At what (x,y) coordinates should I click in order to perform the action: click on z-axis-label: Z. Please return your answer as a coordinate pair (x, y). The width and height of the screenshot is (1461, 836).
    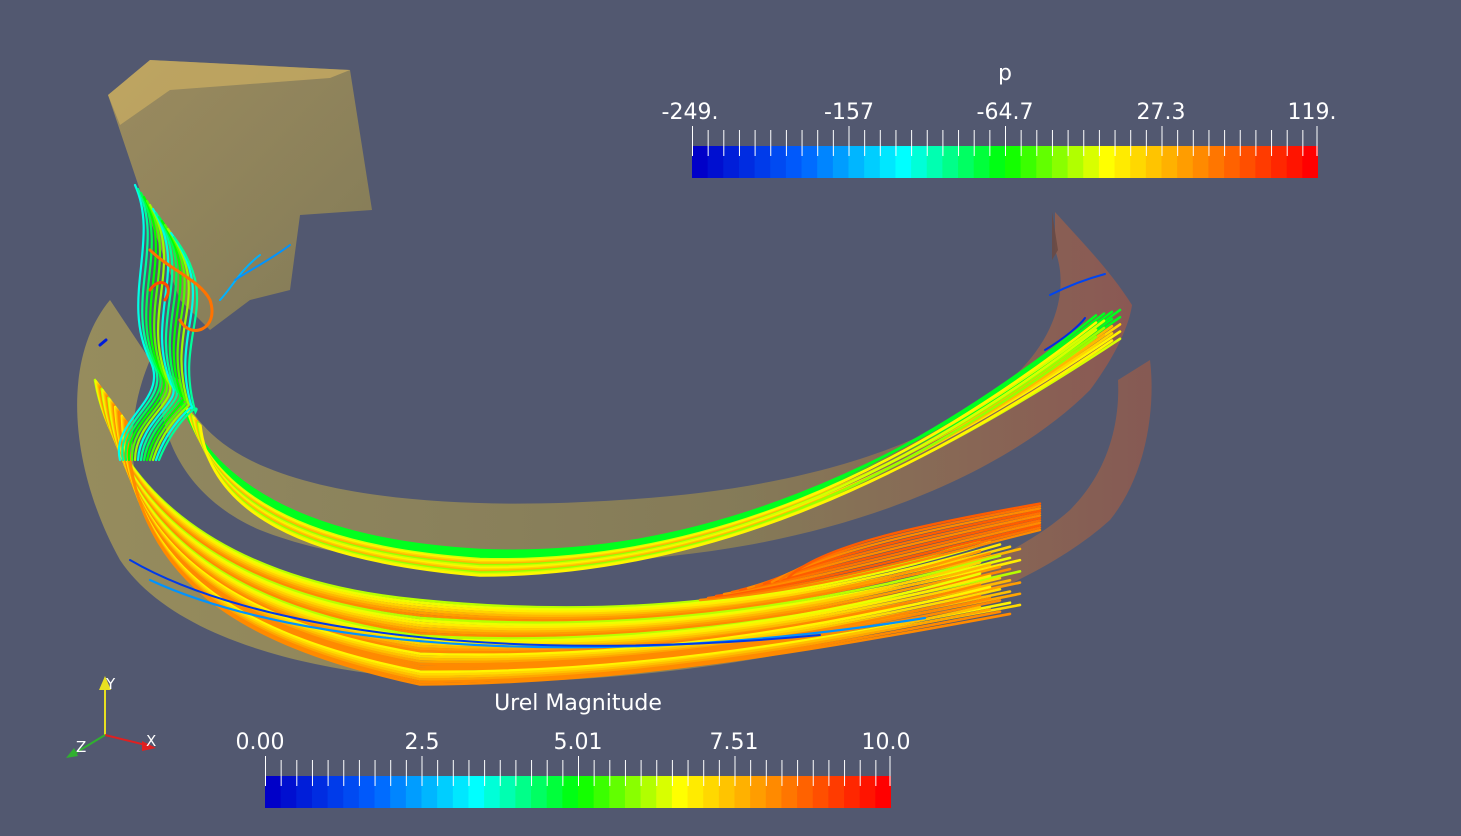
    Looking at the image, I should click on (81, 747).